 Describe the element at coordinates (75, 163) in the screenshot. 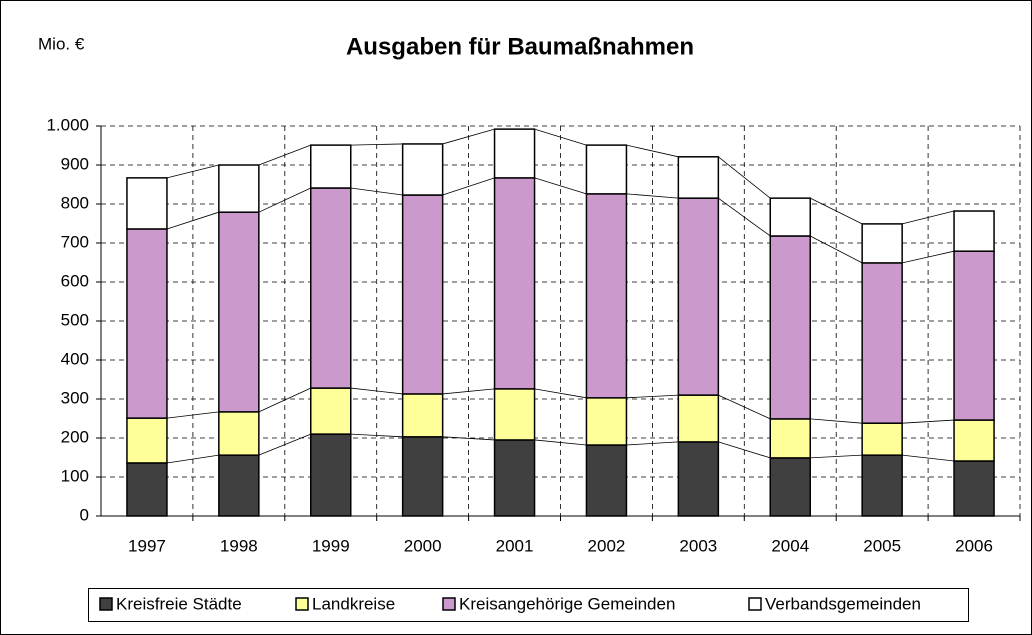

I see `y-tick-label: 900` at that location.